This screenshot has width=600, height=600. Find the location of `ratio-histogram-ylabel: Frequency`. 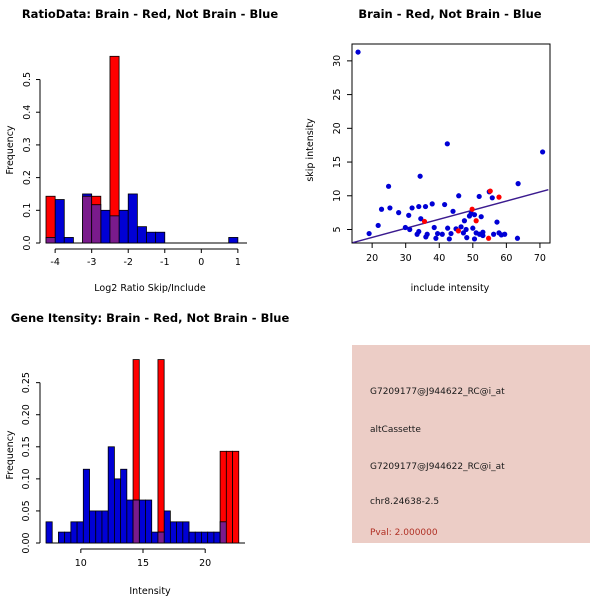

ratio-histogram-ylabel: Frequency is located at coordinates (10, 149).